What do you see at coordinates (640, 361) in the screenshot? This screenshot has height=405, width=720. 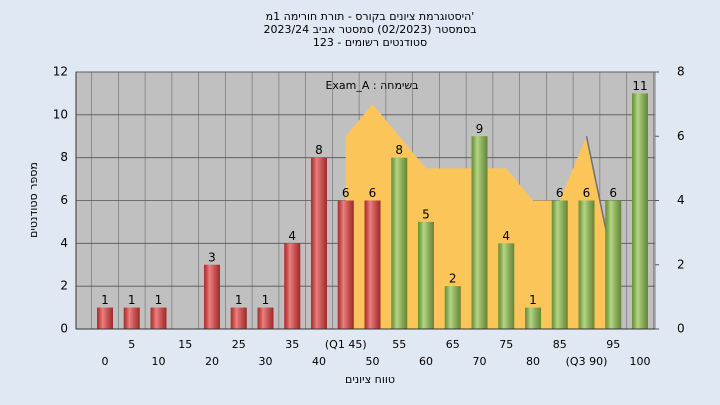 I see `x-tick-label: 100` at bounding box center [640, 361].